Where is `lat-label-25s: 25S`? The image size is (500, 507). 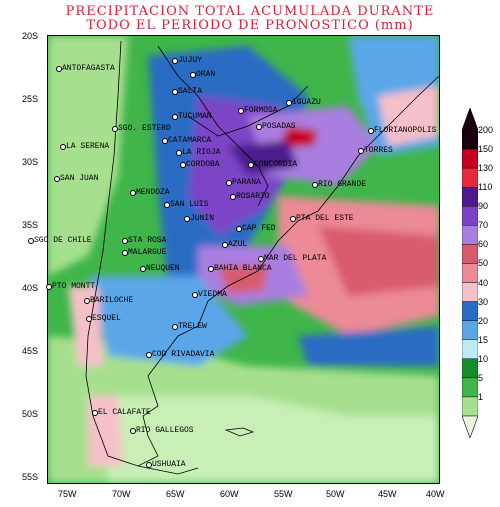 lat-label-25s: 25S is located at coordinates (30, 99).